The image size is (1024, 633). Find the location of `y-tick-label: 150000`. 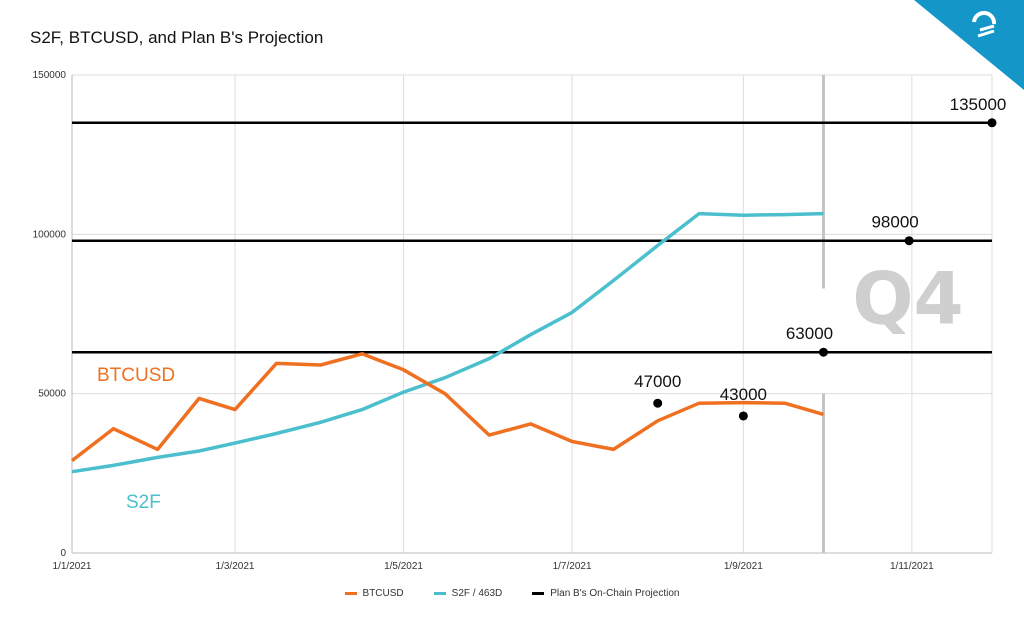

y-tick-label: 150000 is located at coordinates (50, 75).